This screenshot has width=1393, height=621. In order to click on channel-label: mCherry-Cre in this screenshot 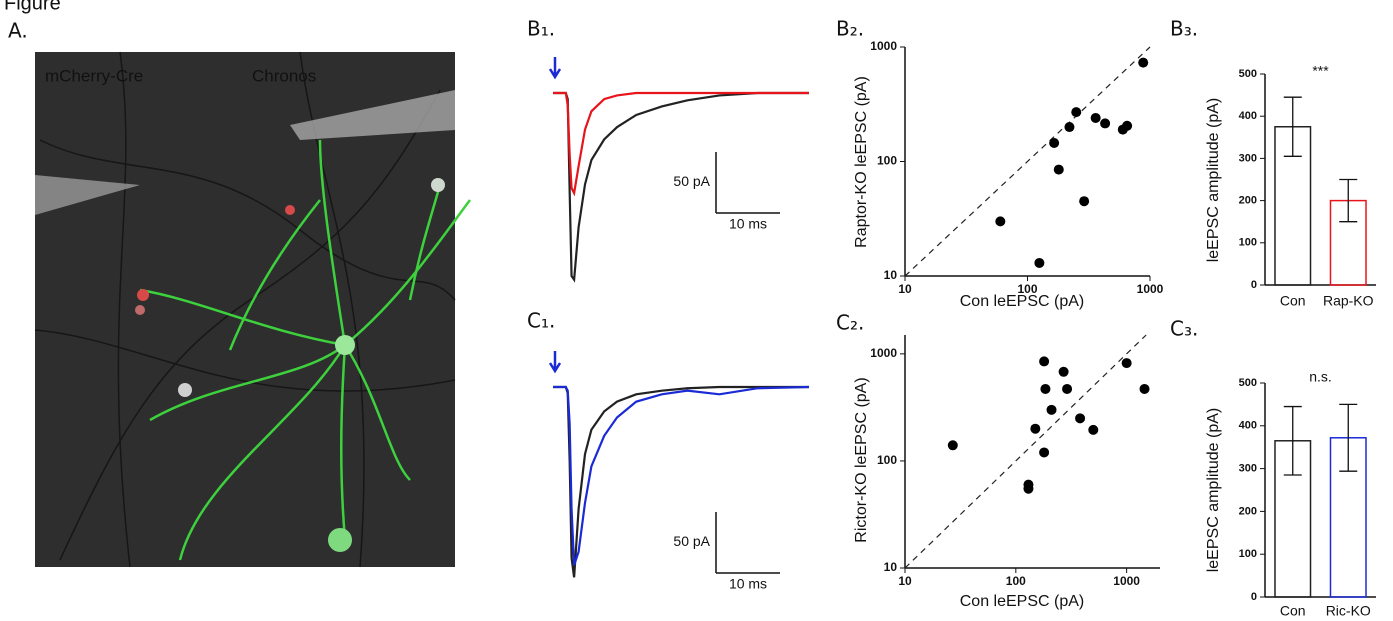, I will do `click(94, 75)`.